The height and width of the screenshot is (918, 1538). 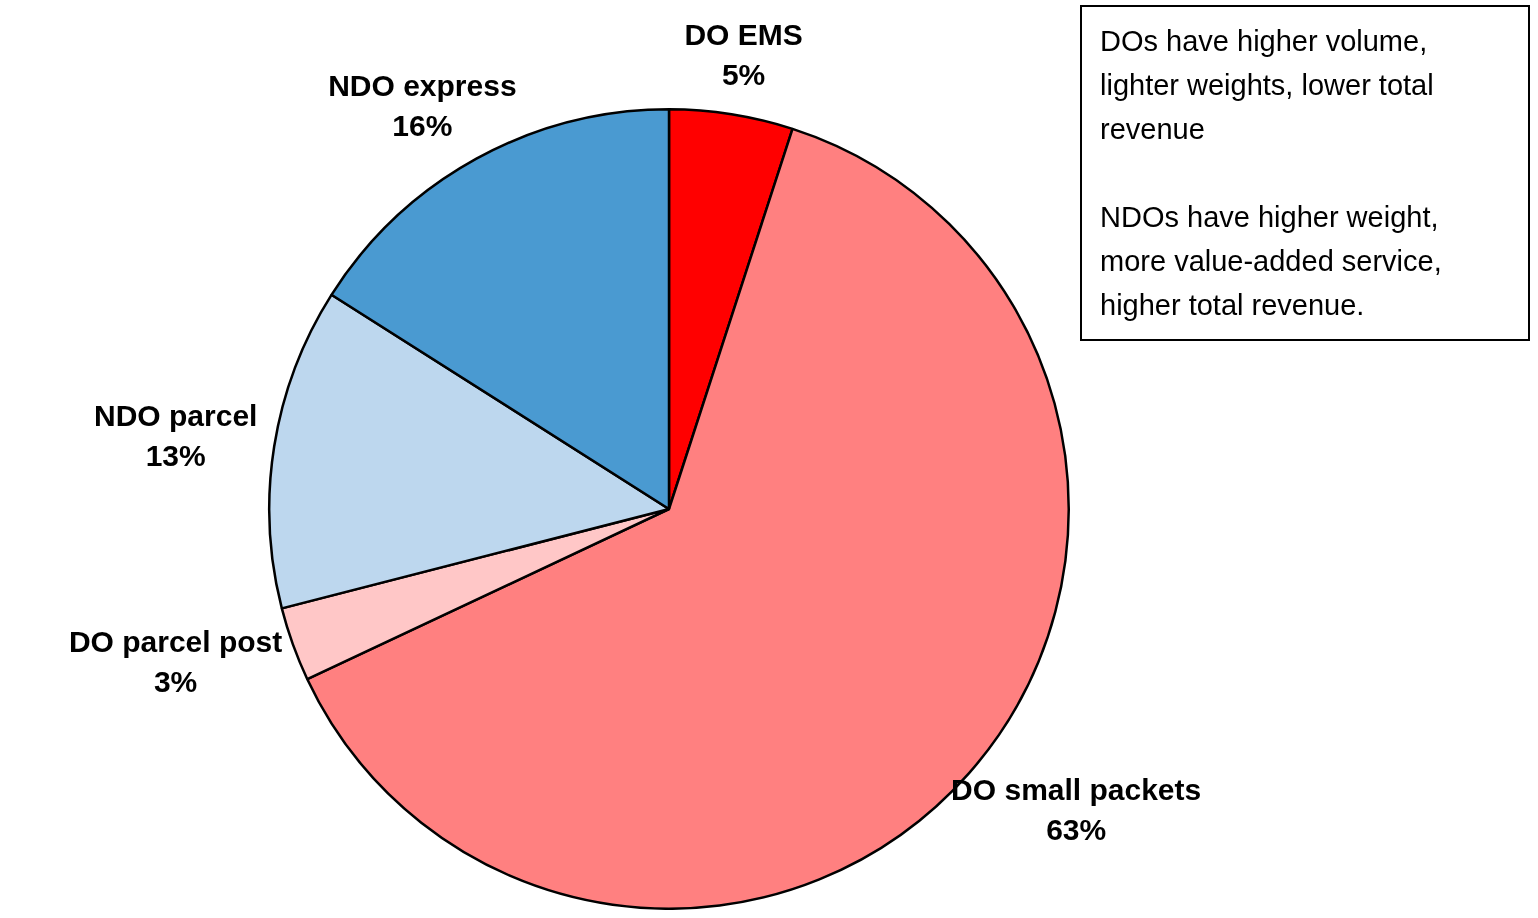 What do you see at coordinates (743, 35) in the screenshot?
I see `slice-label: DO EMS` at bounding box center [743, 35].